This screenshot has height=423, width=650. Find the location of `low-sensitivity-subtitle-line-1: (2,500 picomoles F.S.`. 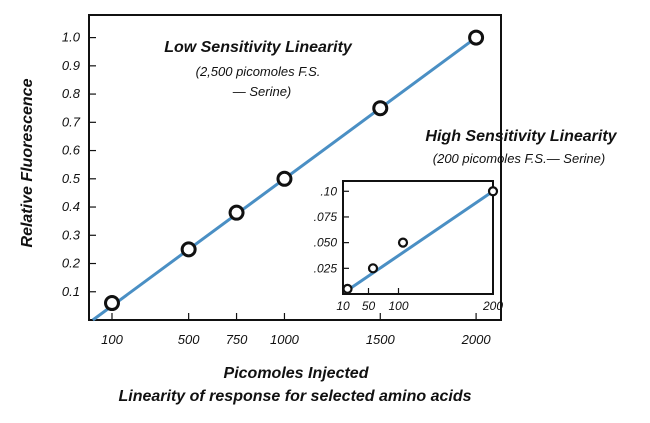

low-sensitivity-subtitle-line-1: (2,500 picomoles F.S. is located at coordinates (258, 71).